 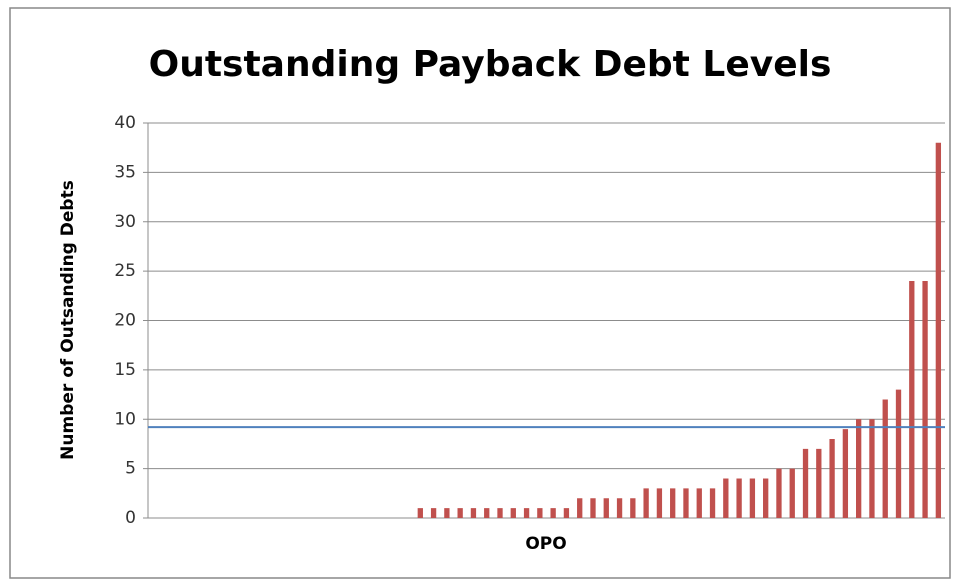 I want to click on x-axis-label: OPO, so click(x=545, y=544).